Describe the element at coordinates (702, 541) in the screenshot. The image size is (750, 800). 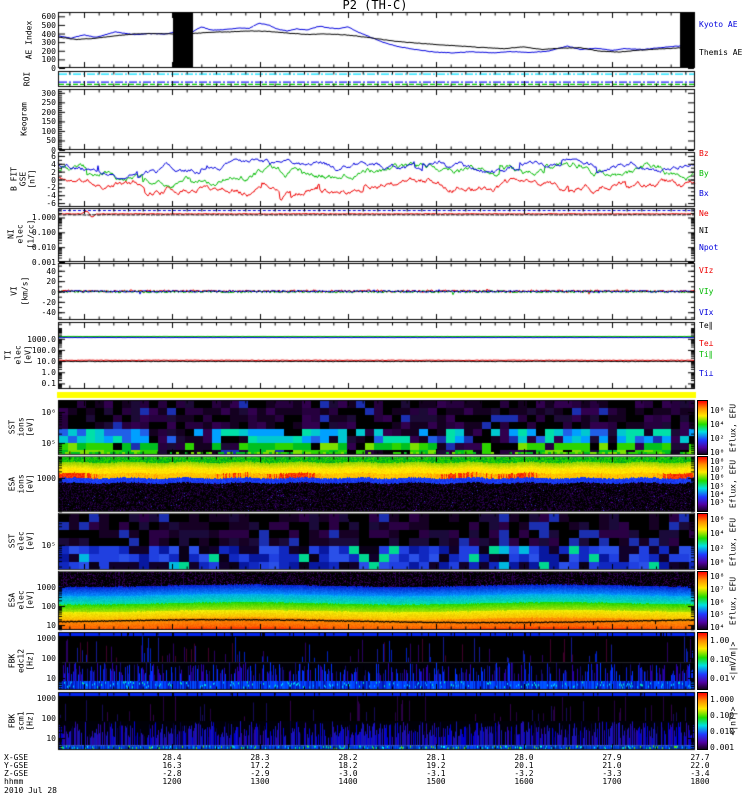
I see `colorbar-sst-e` at that location.